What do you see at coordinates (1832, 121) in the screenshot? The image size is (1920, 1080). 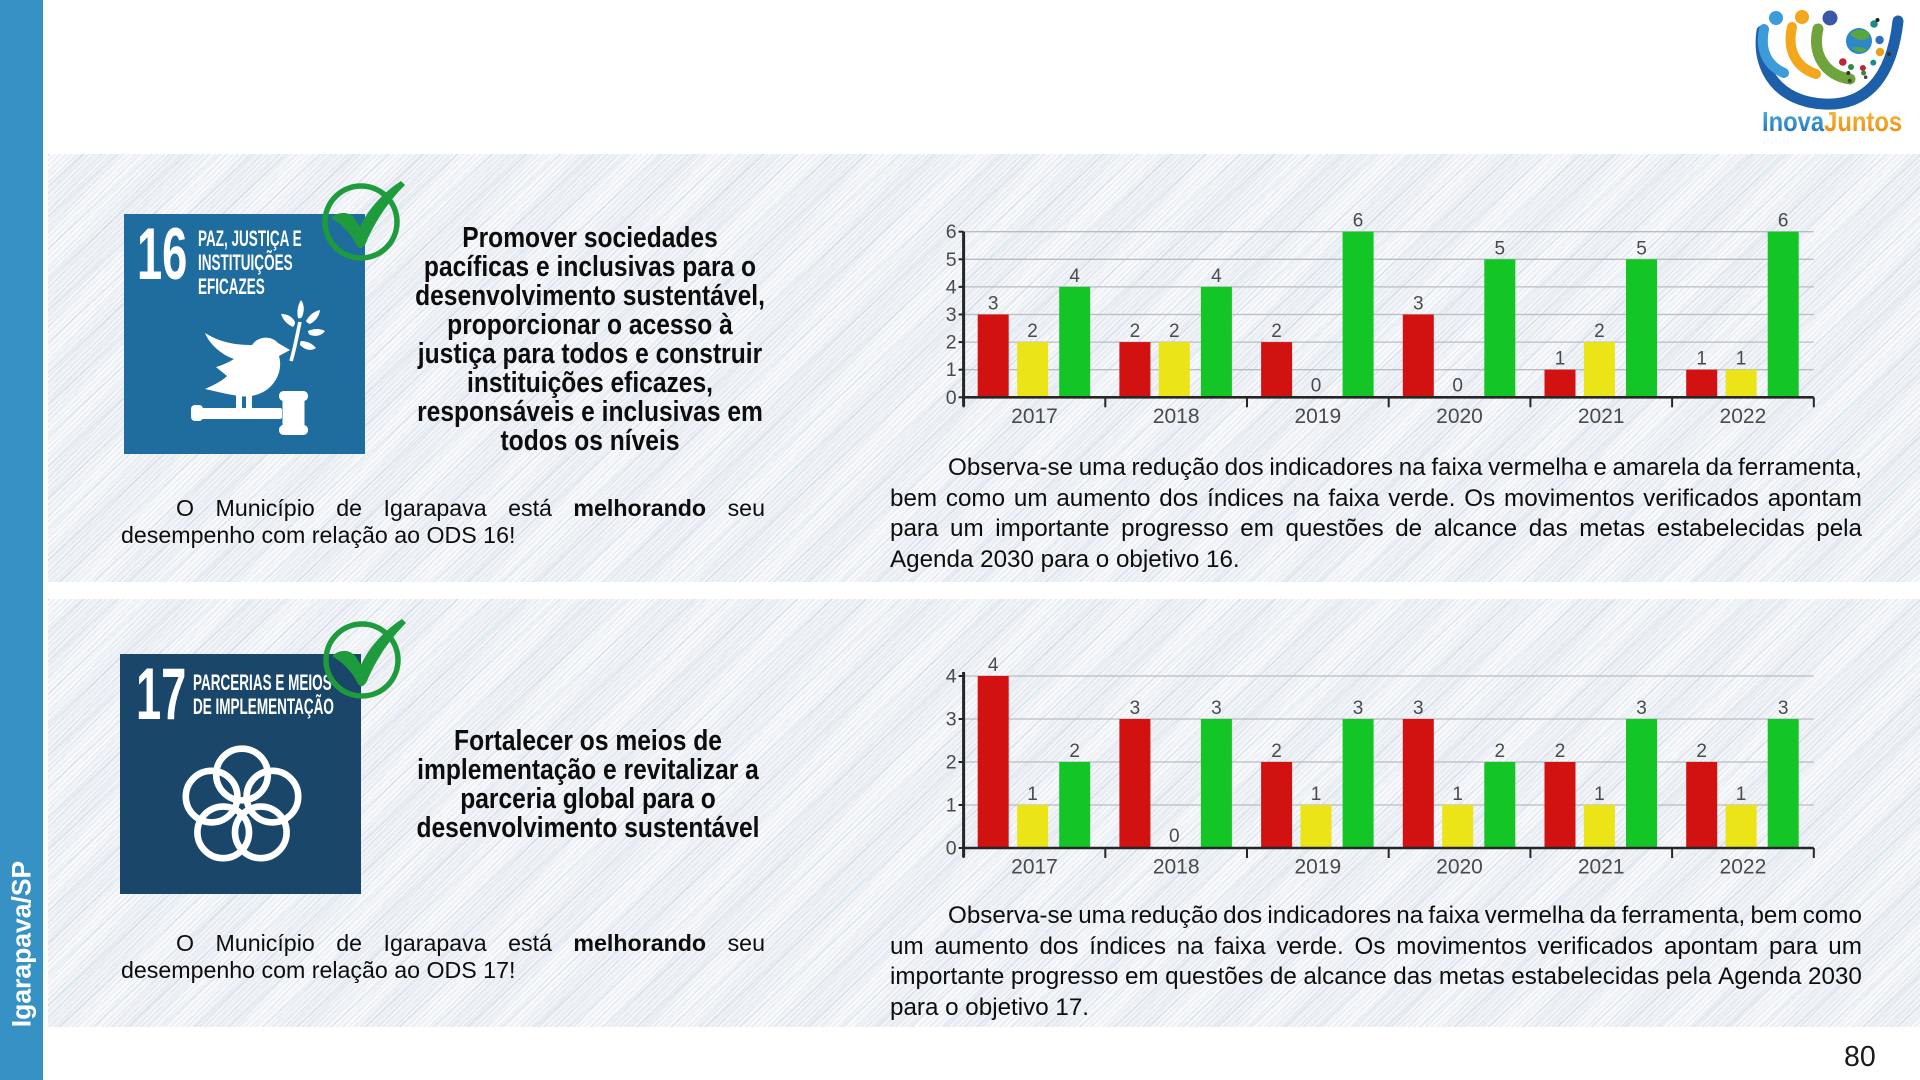 I see `svg-text: InovaJuntos` at bounding box center [1832, 121].